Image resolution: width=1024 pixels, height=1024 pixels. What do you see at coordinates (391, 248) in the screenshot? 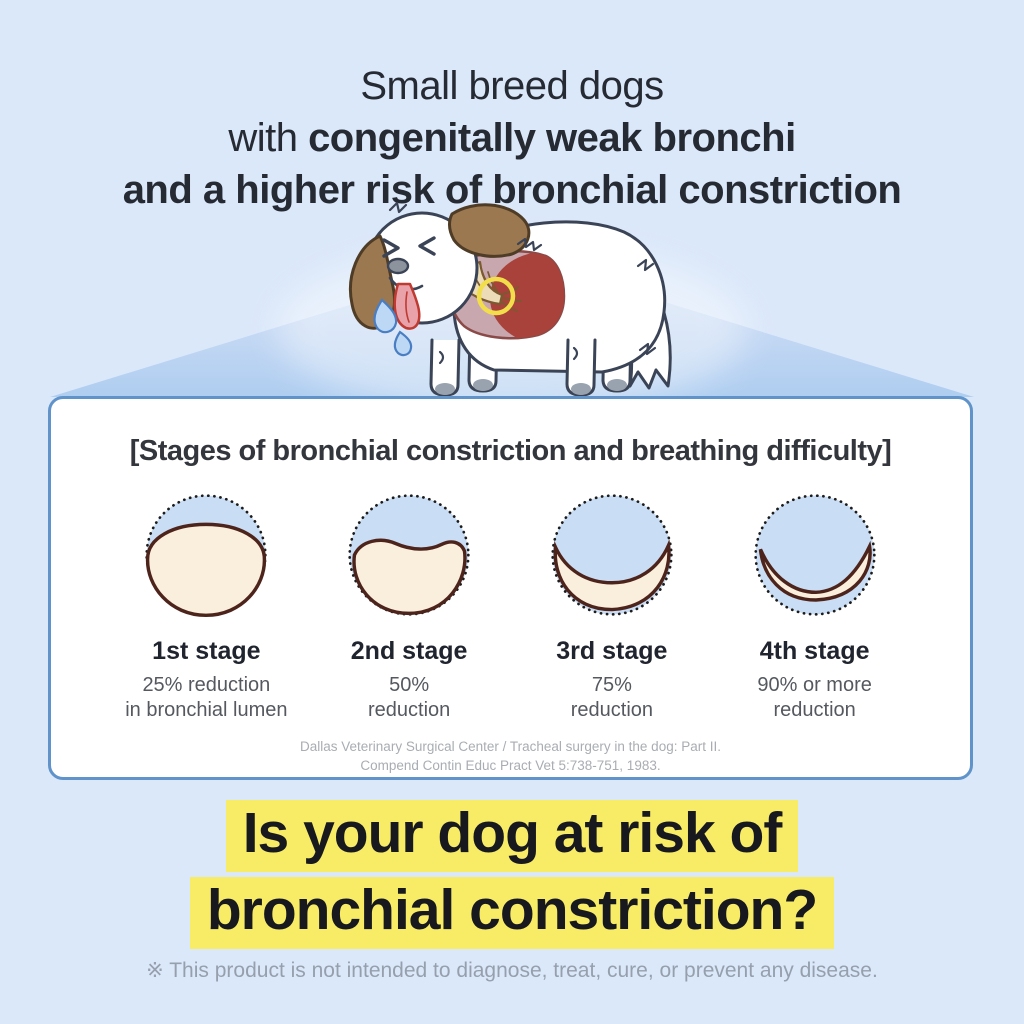
I see `dog-left-eye-closed` at bounding box center [391, 248].